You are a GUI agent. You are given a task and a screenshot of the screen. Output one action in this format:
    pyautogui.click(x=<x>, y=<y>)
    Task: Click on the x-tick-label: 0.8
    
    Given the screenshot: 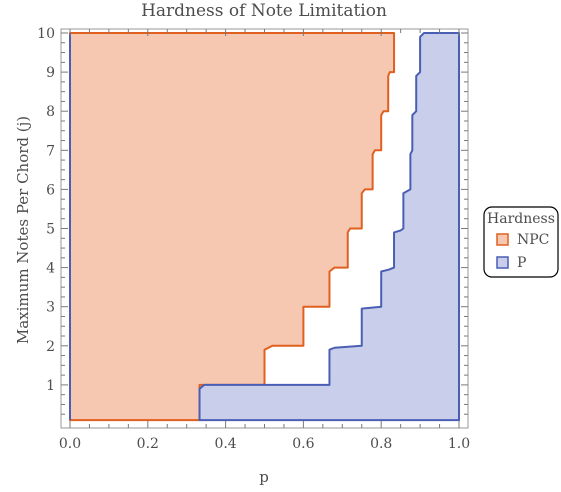 What is the action you would take?
    pyautogui.click(x=381, y=444)
    